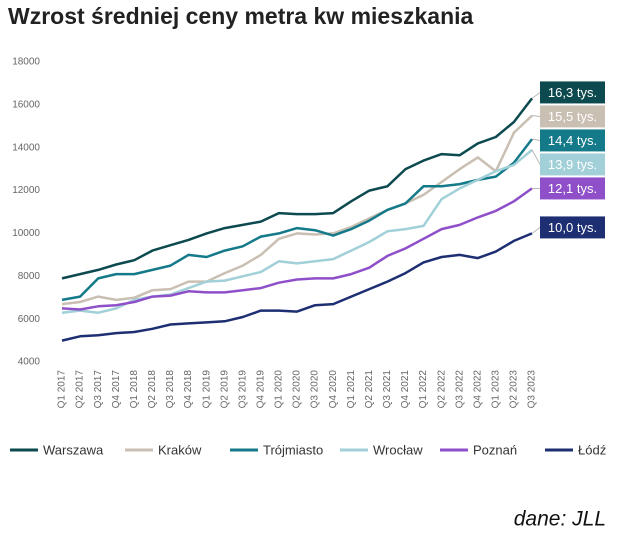 Image resolution: width=620 pixels, height=540 pixels. What do you see at coordinates (369, 389) in the screenshot?
I see `x-tick-label: Q2 2021` at bounding box center [369, 389].